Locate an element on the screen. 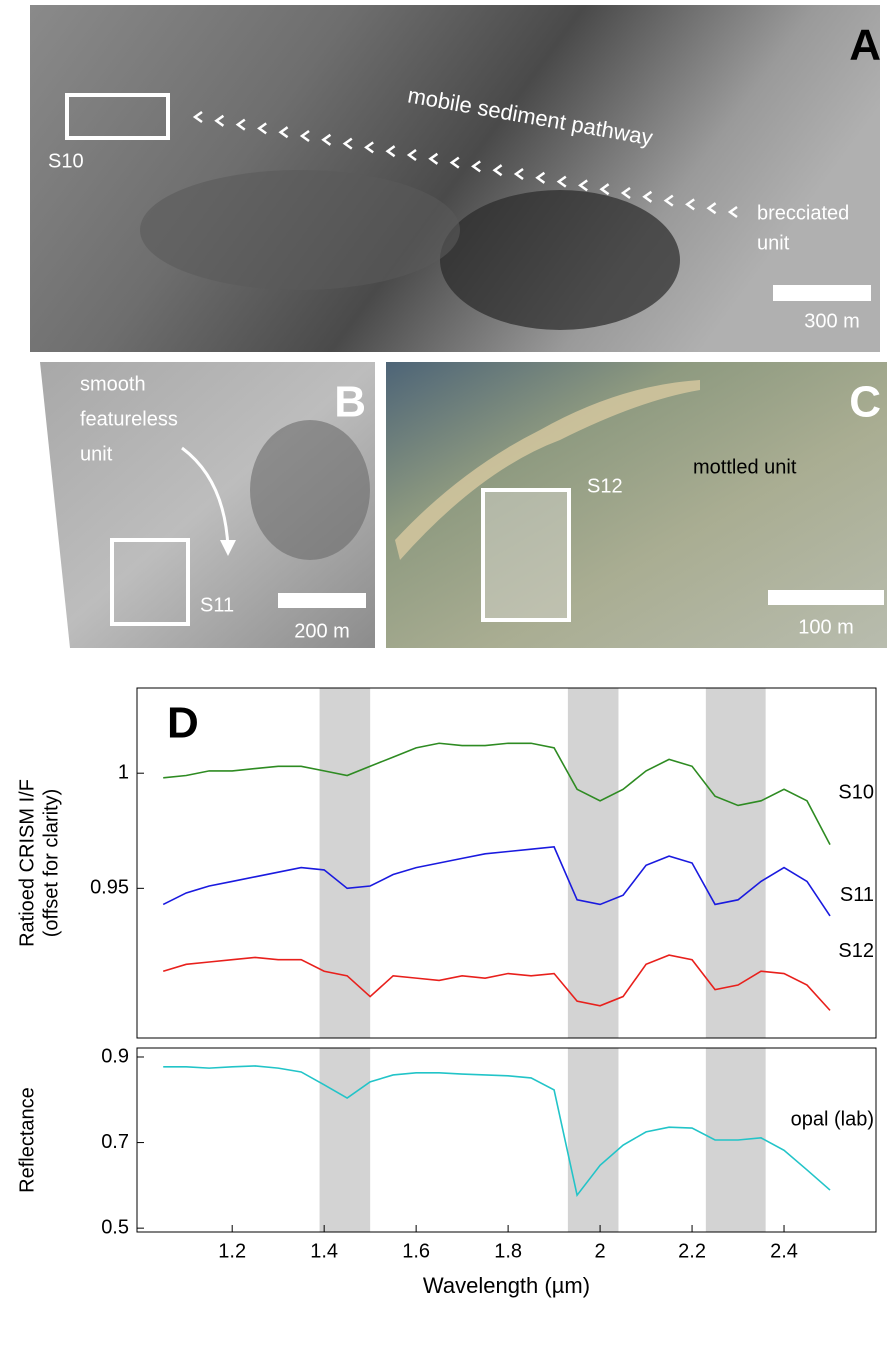 The width and height of the screenshot is (891, 1360). panel-b: B smooth featureless unit S11 200 m is located at coordinates (207, 505).